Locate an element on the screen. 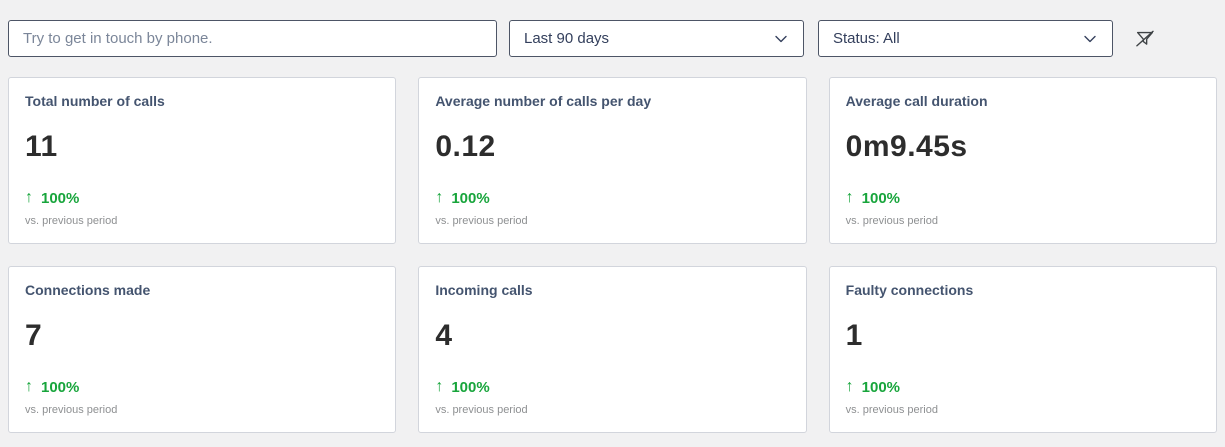  period-select: Last 90 days is located at coordinates (656, 38).